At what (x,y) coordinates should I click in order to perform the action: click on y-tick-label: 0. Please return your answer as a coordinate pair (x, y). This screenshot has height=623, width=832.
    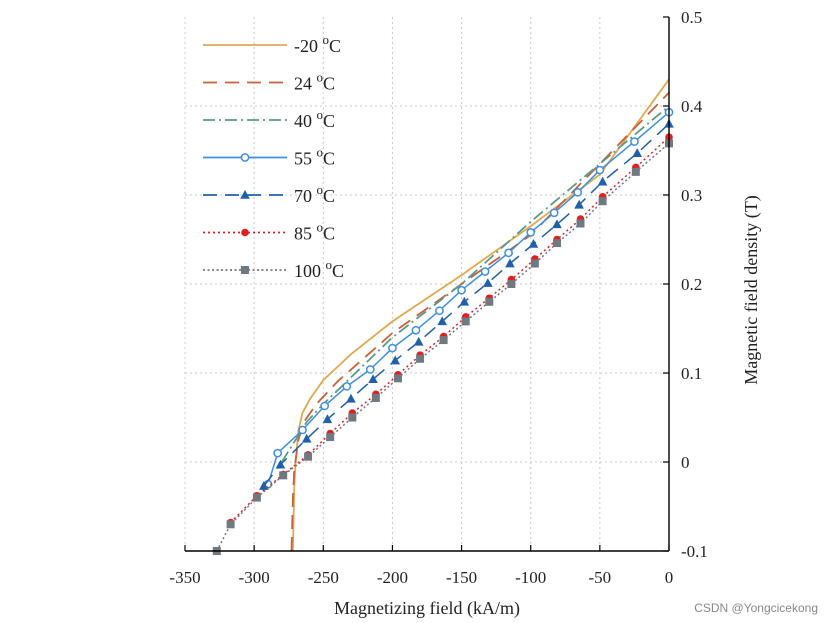
    Looking at the image, I should click on (685, 462).